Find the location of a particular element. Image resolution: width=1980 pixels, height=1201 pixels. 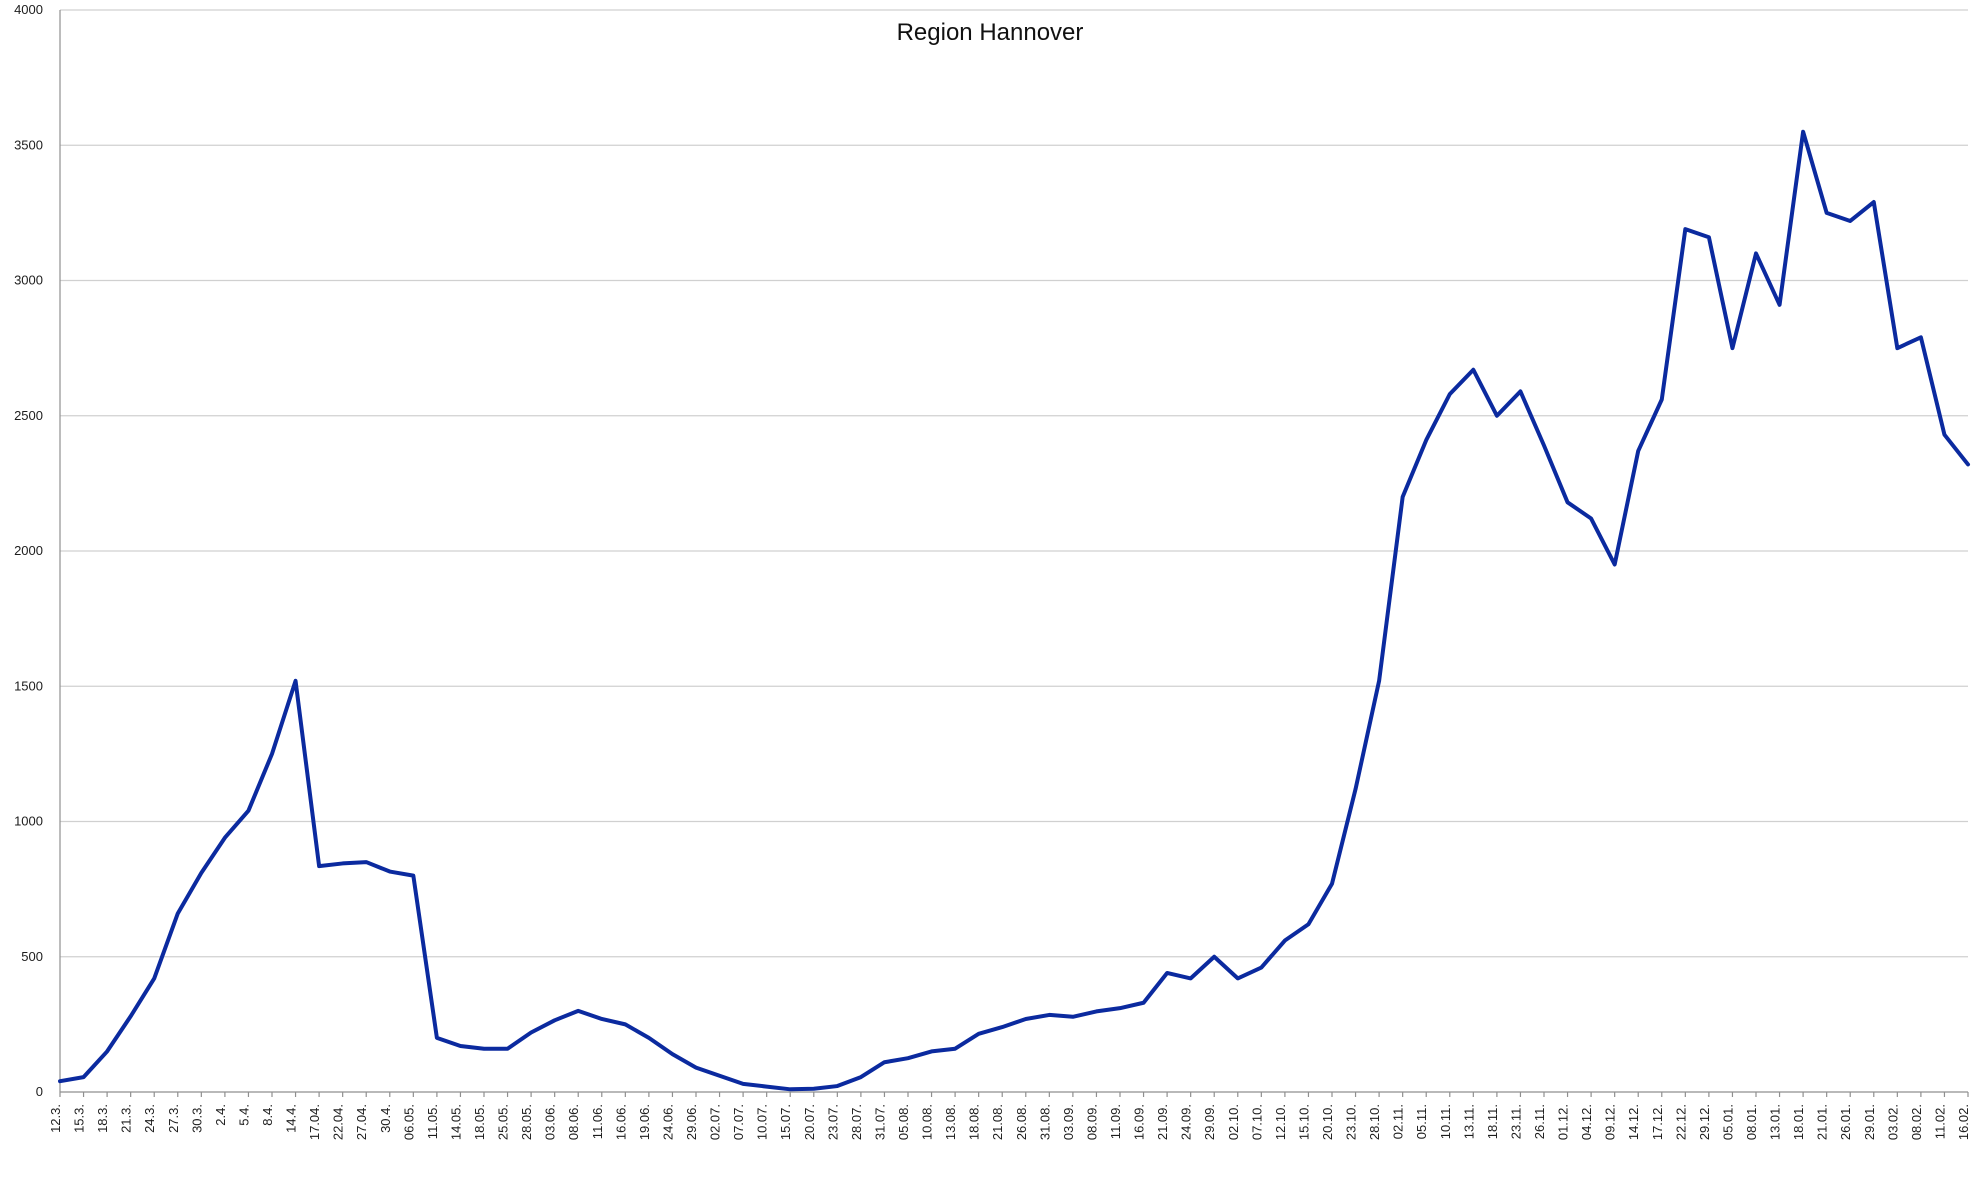

x-tick-label: 13.11. is located at coordinates (1468, 1121).